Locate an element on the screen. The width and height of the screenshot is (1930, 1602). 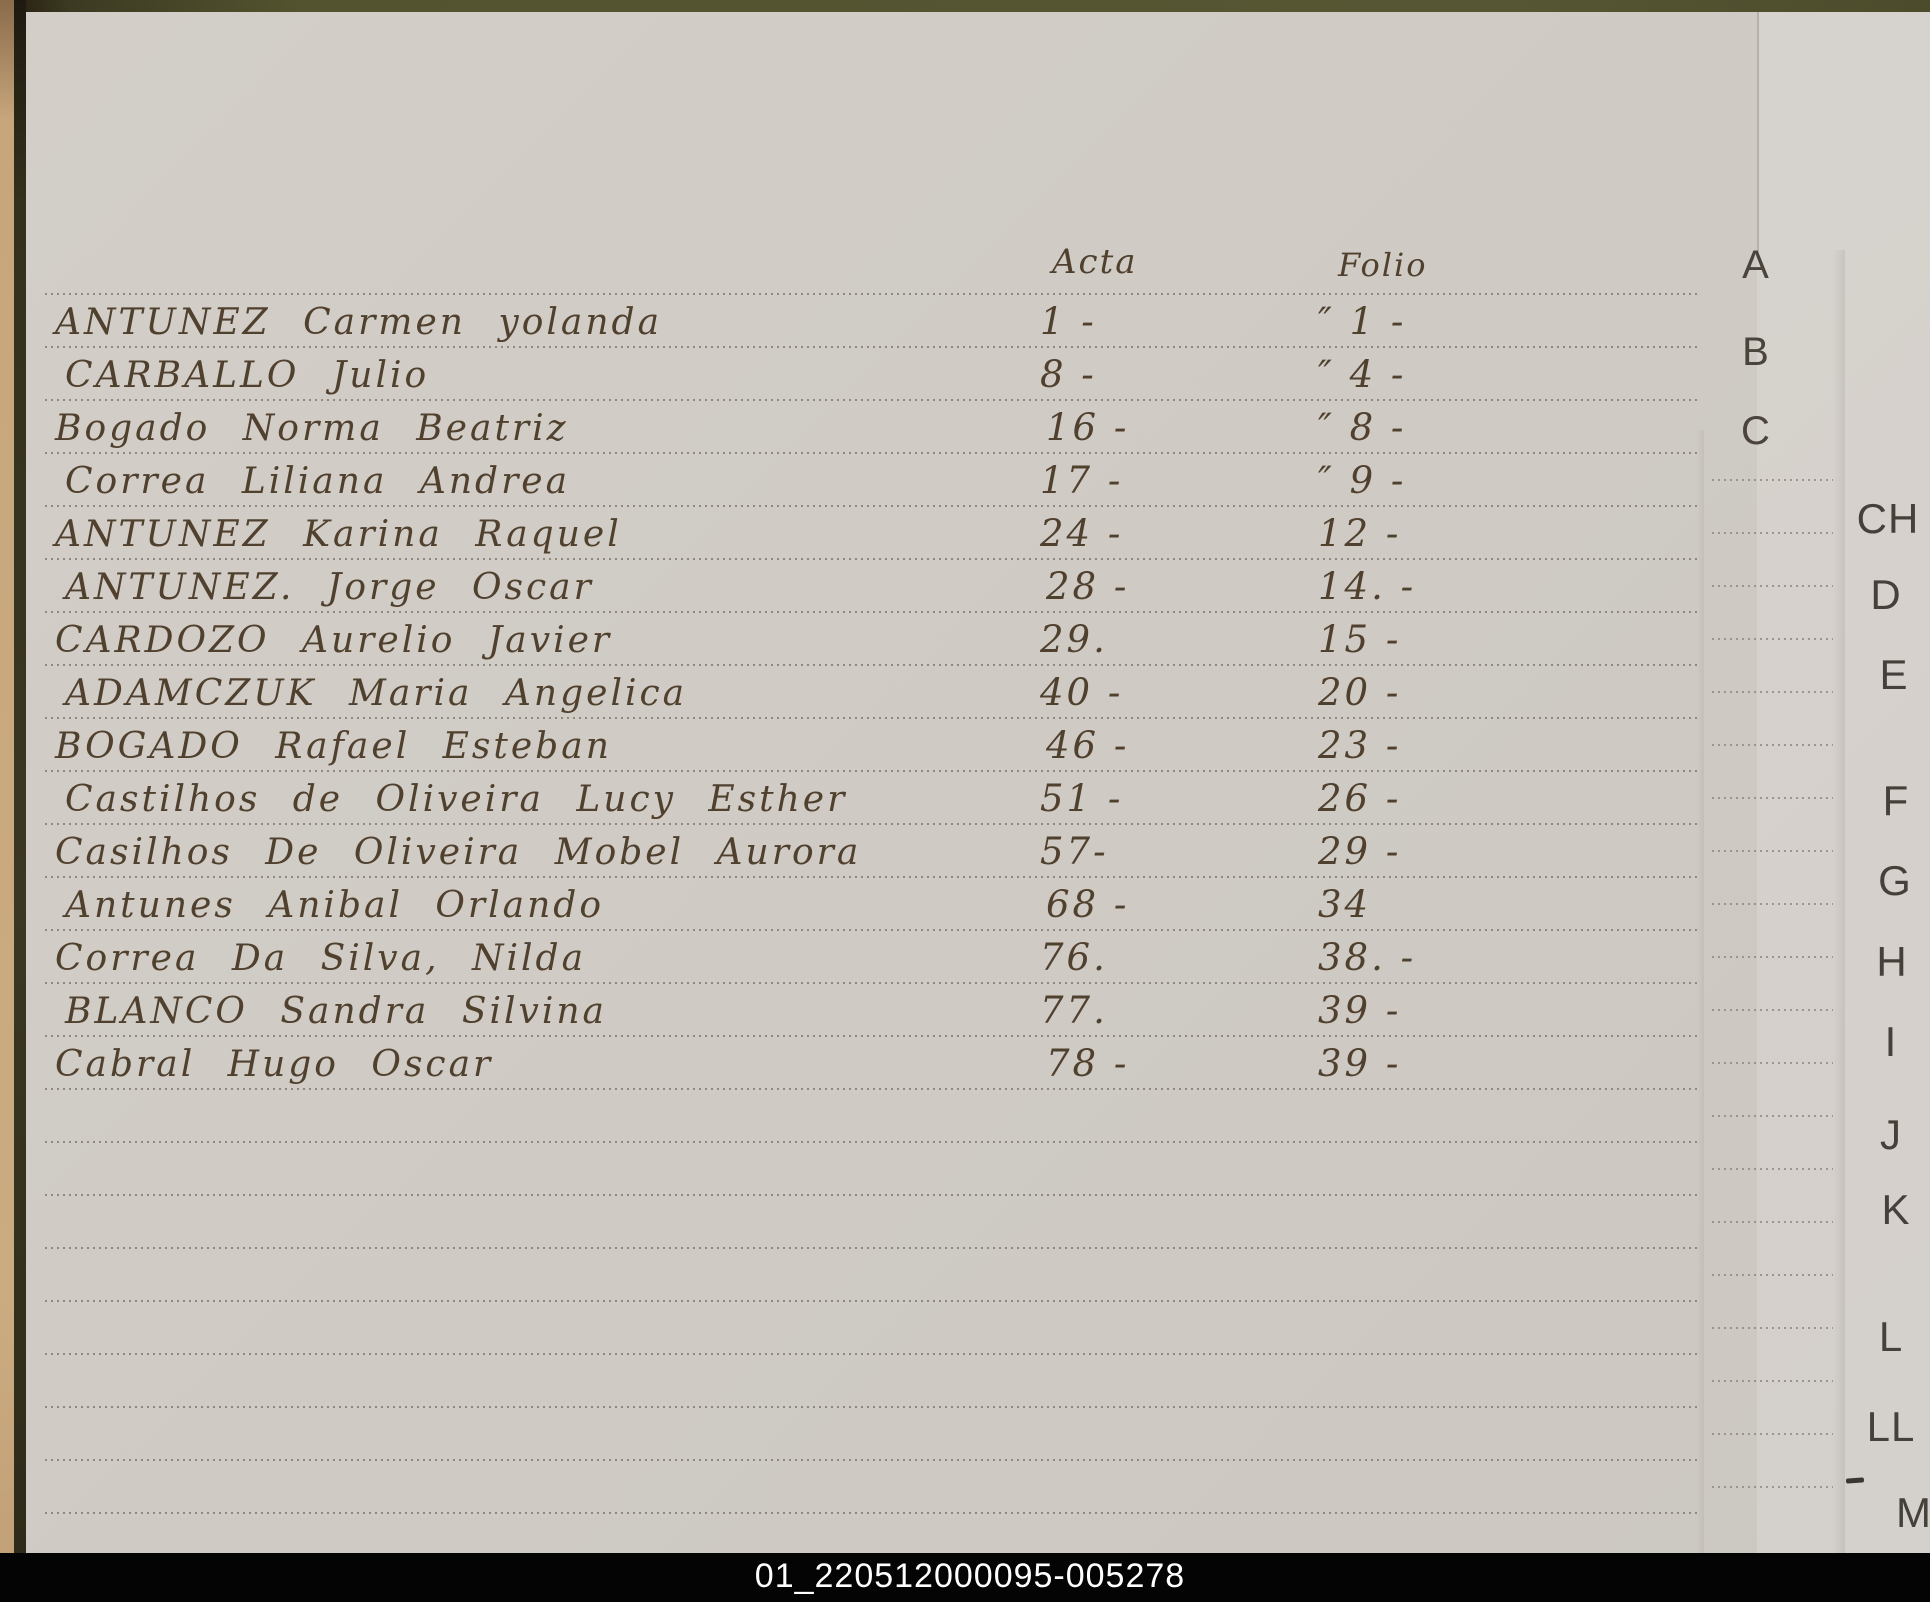
tab-m: M is located at coordinates (1913, 1512).